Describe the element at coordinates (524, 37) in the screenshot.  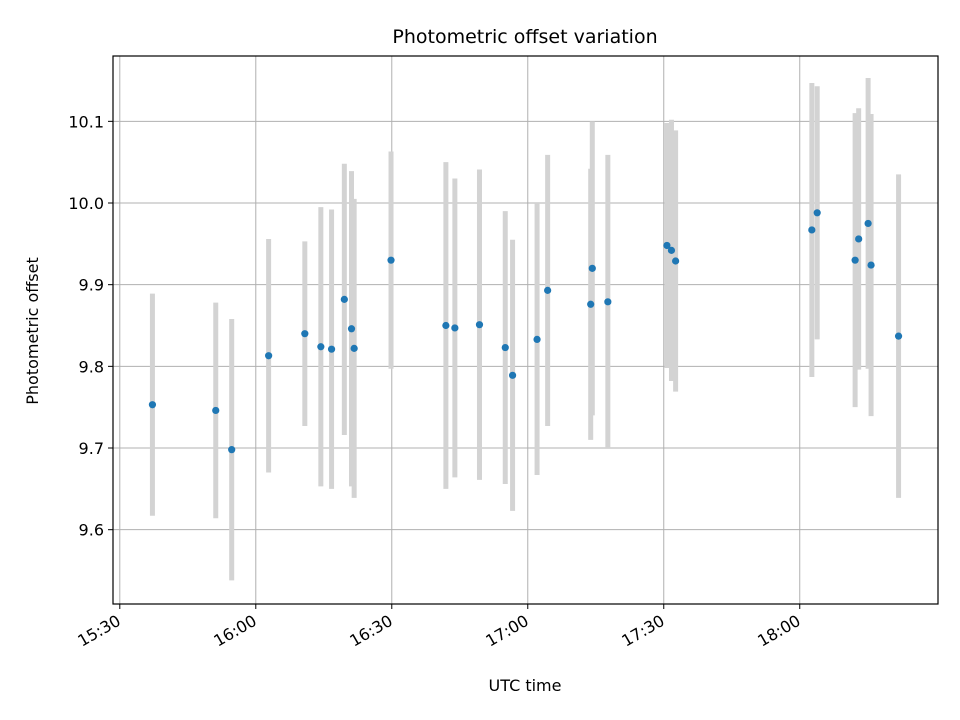
I see `chart-title: Photometric offset variation` at that location.